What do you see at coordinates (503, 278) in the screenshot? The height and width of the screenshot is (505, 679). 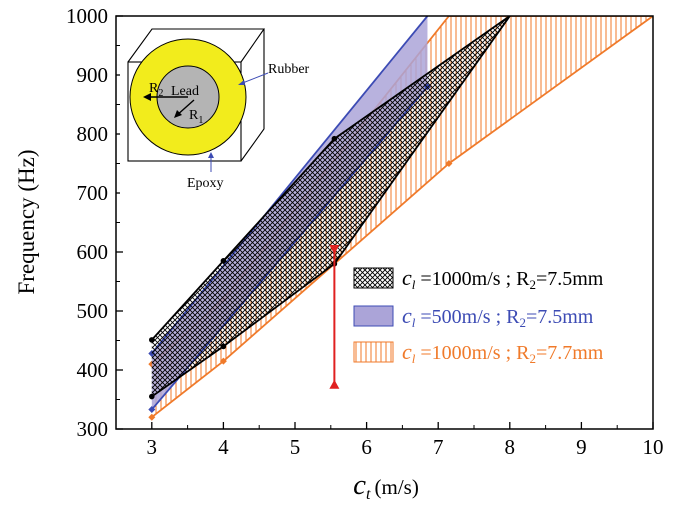 I see `legend-label-0: cl =1000m/s ; R2=7.5mm` at bounding box center [503, 278].